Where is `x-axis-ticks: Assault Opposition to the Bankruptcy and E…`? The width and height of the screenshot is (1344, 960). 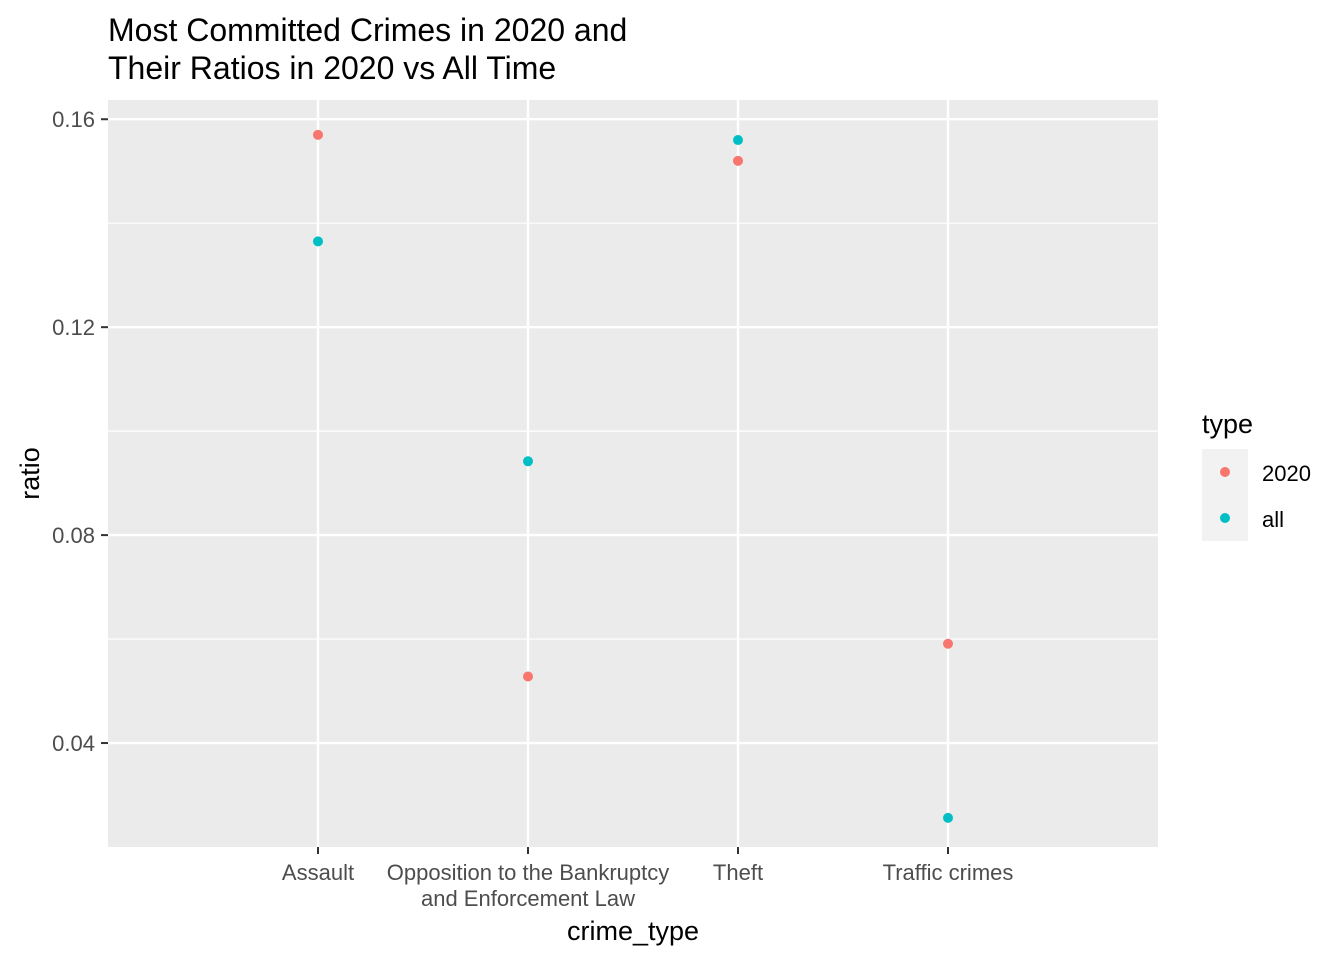 x-axis-ticks: Assault Opposition to the Bankruptcy and E… is located at coordinates (647, 879).